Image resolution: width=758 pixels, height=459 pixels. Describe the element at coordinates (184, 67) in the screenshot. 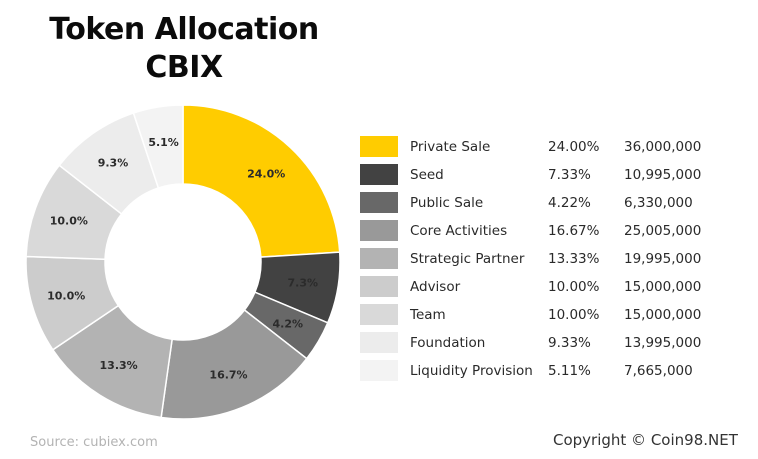

I see `chart-subtitle: CBIX` at that location.